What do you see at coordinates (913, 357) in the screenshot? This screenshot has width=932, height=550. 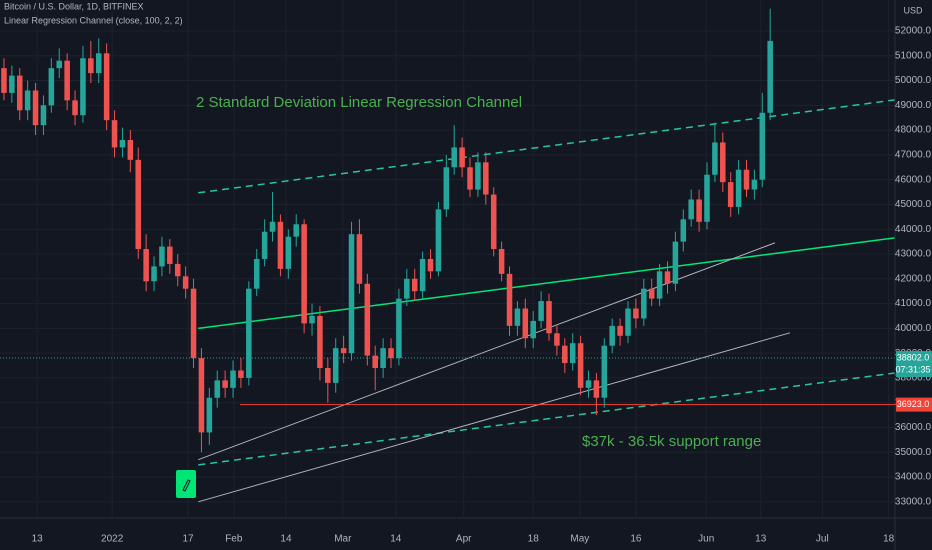 I see `price-label: 38802.0` at bounding box center [913, 357].